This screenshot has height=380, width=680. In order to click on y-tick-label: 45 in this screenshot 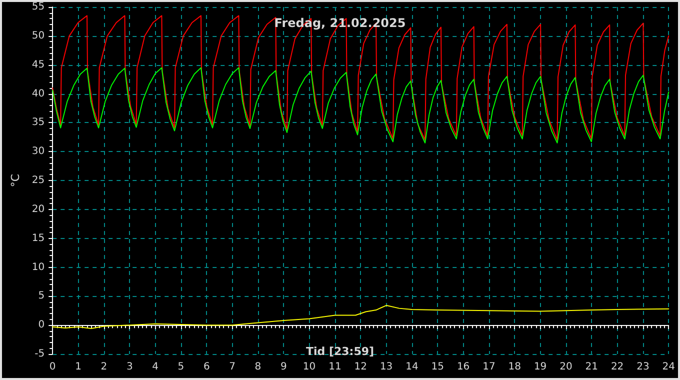, I will do `click(38, 64)`.